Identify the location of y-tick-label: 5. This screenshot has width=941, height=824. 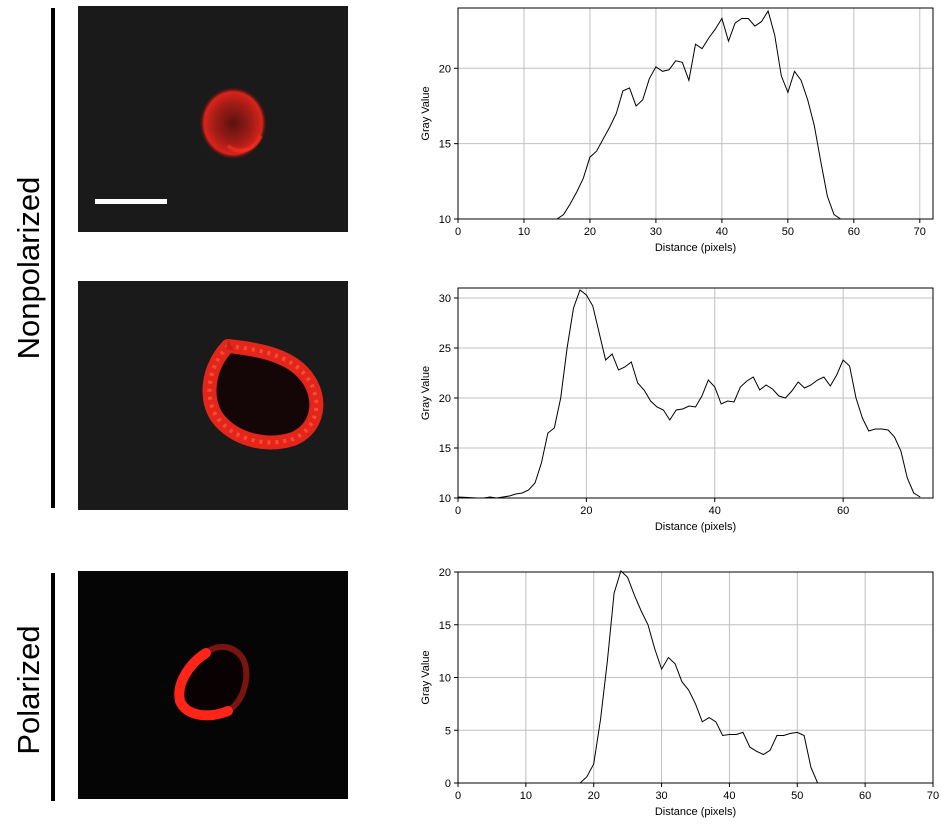
(448, 731).